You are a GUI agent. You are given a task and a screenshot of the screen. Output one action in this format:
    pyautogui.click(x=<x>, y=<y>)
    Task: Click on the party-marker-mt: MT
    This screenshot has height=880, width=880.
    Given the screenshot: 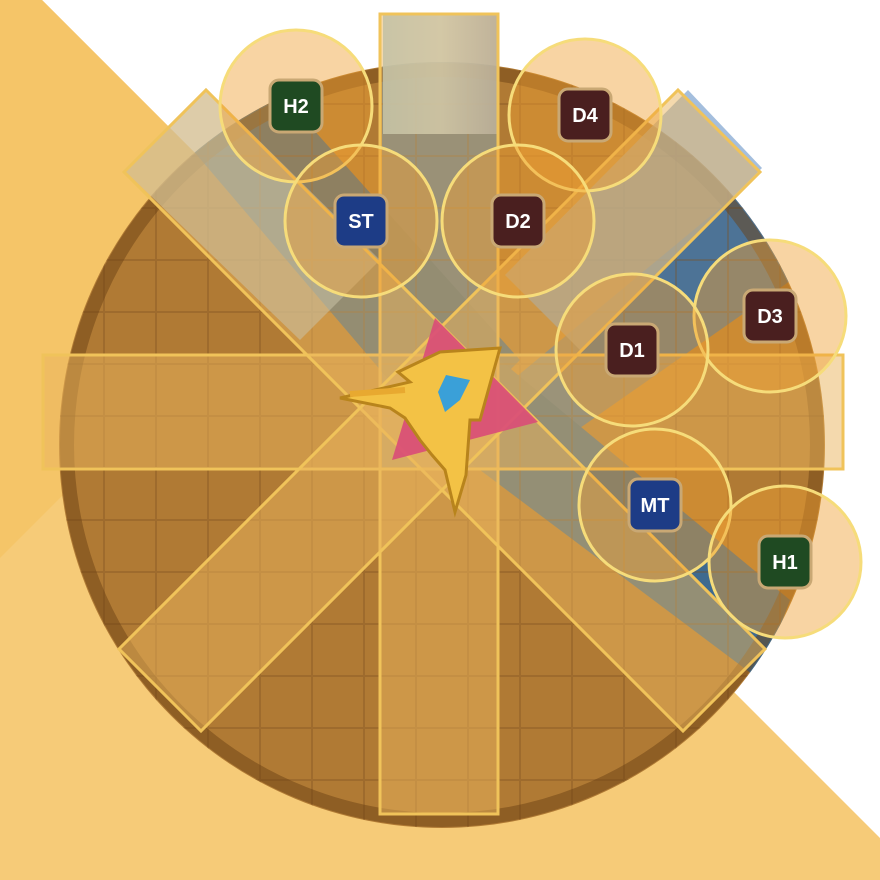 What is the action you would take?
    pyautogui.click(x=655, y=505)
    